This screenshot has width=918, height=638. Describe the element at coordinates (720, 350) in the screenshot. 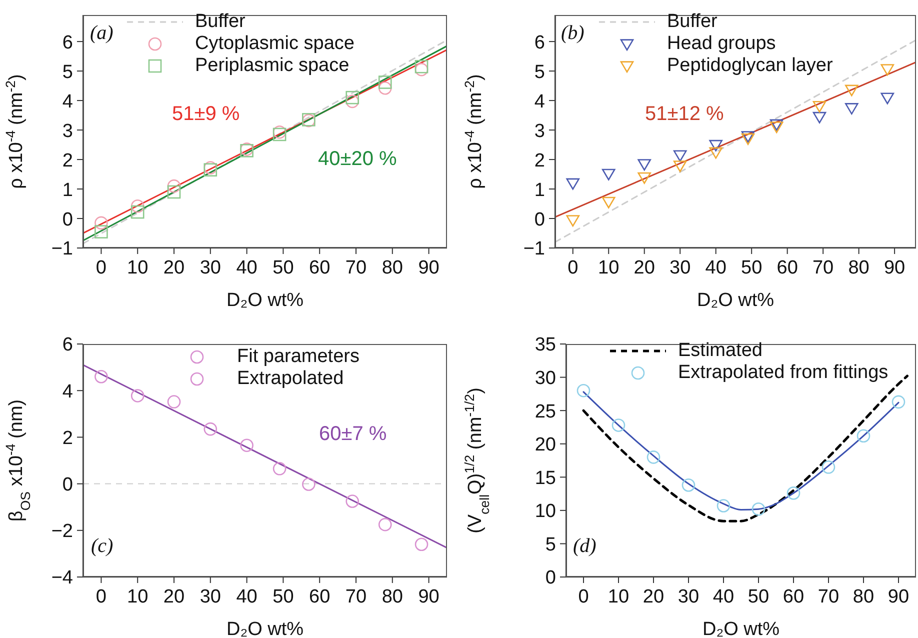

I see `legend-label: Estimated` at that location.